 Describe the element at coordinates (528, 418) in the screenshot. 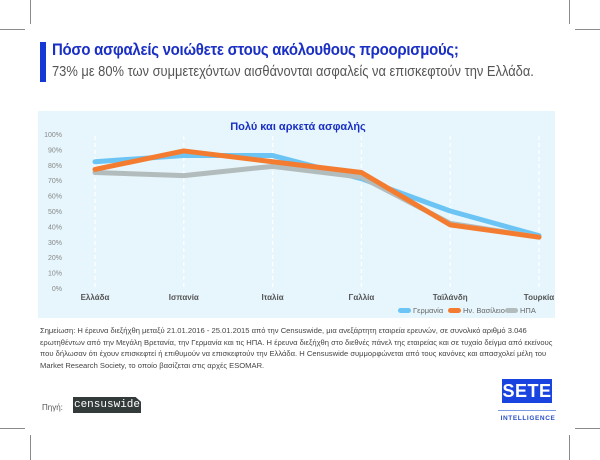

I see `sete-tagline: INTELLIGENCE` at that location.